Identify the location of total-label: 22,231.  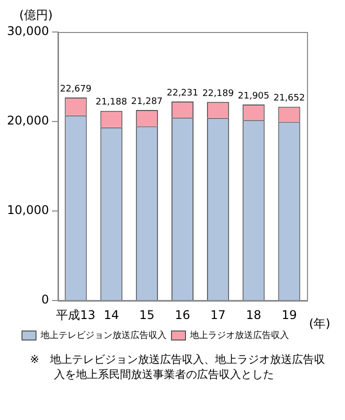
(182, 93).